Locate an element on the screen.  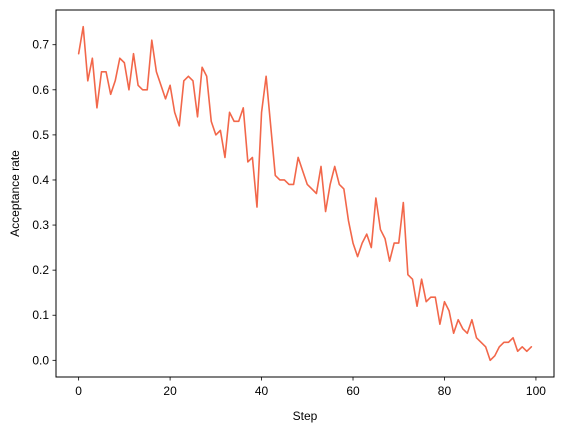
x-axis-ticks: 0 20 40 60 80 100 is located at coordinates (310, 387).